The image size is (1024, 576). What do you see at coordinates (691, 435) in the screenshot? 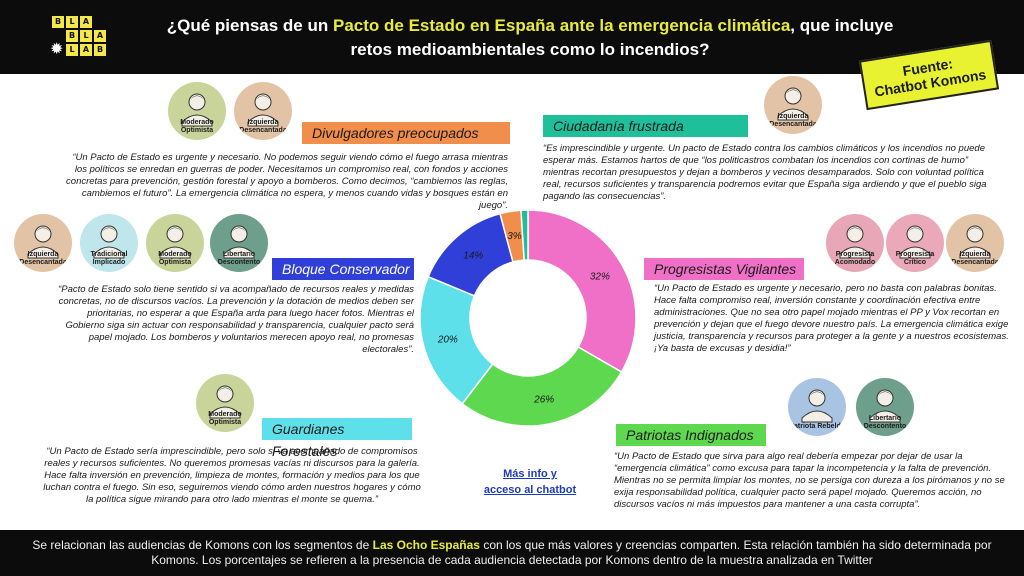
I see `segment-label-patriotas: Patriotas Indignados` at bounding box center [691, 435].